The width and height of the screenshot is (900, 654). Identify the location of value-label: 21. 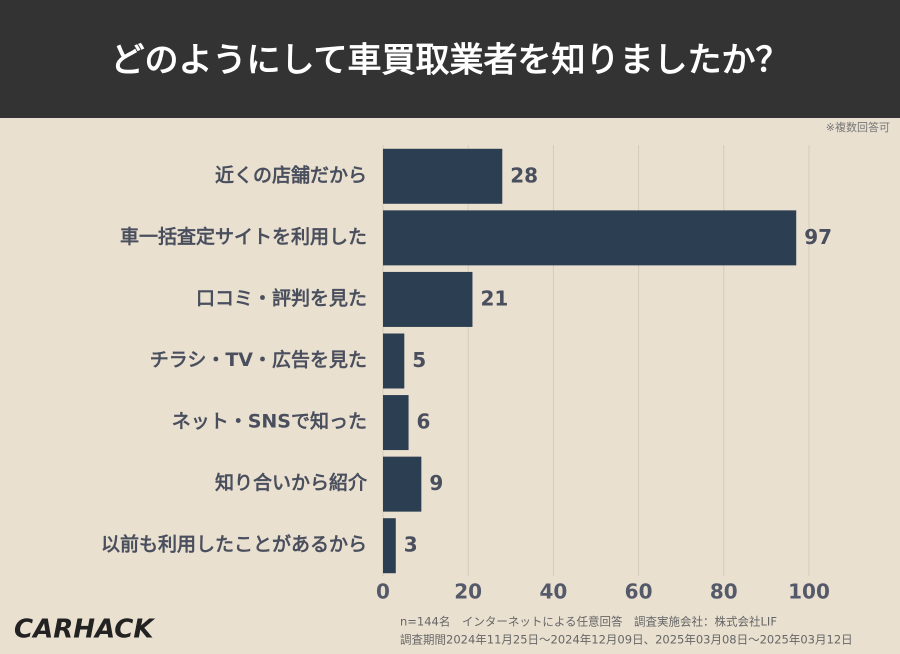
(494, 298).